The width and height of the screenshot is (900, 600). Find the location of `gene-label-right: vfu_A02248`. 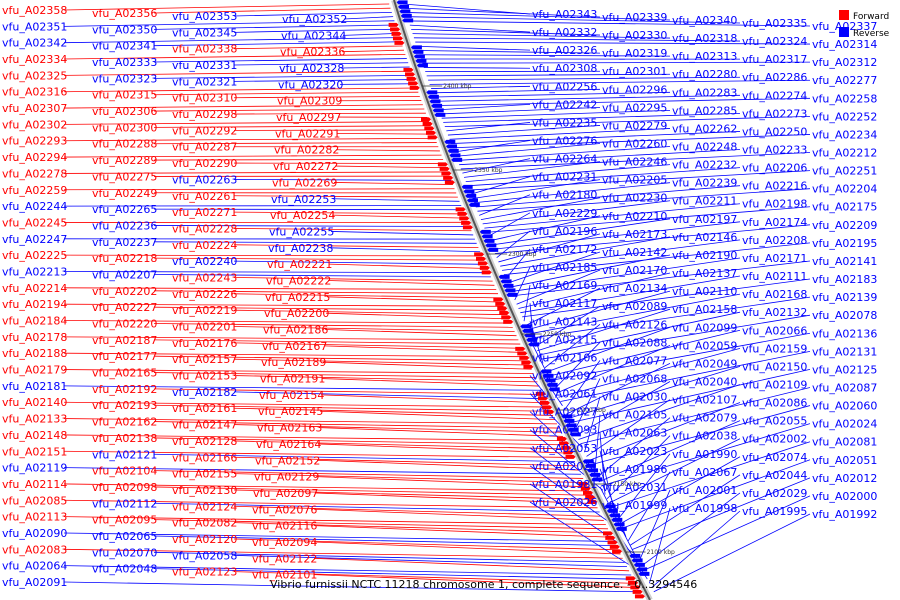

gene-label-right: vfu_A02248 is located at coordinates (704, 147).